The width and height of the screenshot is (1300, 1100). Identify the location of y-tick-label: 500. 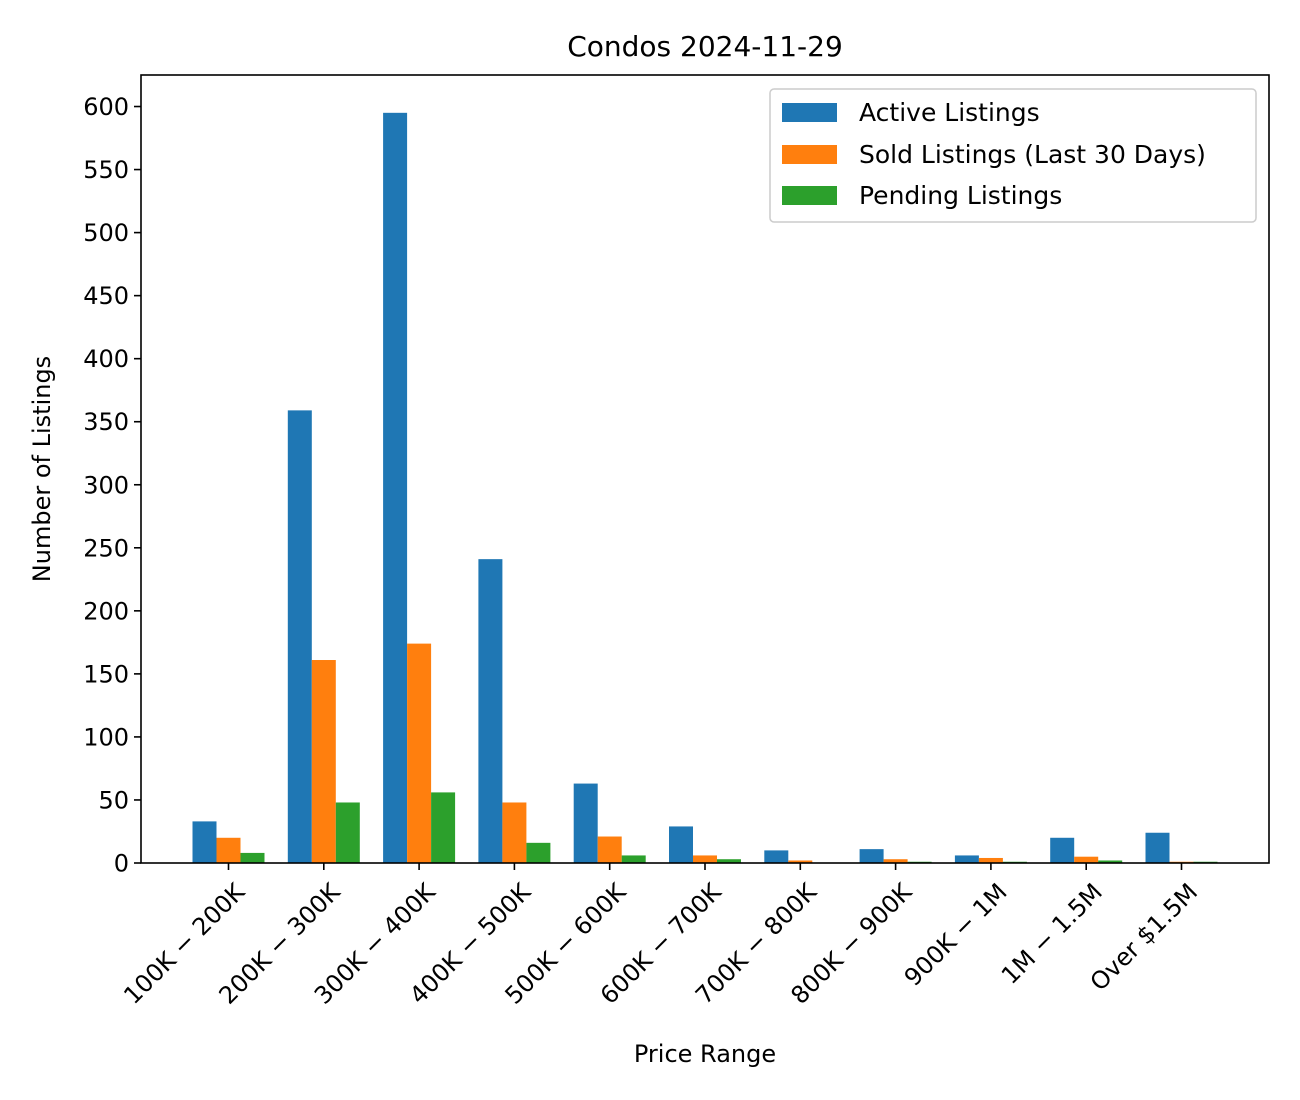
(106, 233).